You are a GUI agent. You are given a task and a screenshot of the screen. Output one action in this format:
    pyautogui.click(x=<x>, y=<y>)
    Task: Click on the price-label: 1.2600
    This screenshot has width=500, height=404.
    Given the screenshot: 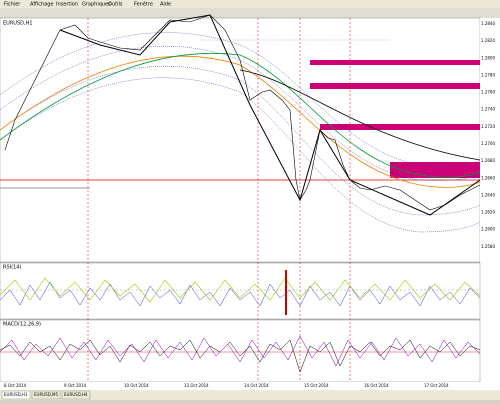 What is the action you would take?
    pyautogui.click(x=488, y=229)
    